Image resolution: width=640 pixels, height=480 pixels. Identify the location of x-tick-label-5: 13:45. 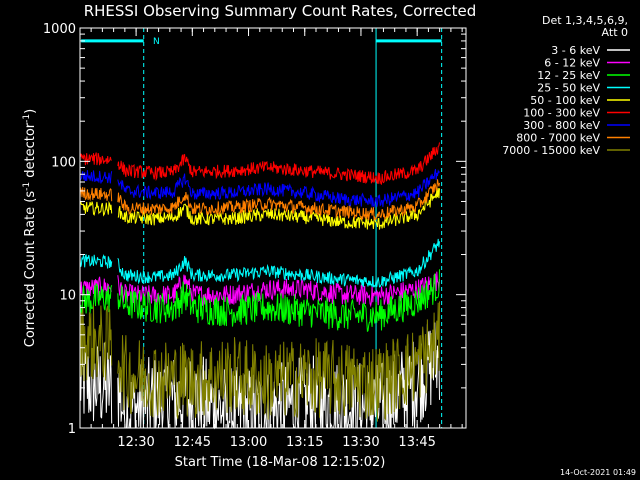
(416, 442).